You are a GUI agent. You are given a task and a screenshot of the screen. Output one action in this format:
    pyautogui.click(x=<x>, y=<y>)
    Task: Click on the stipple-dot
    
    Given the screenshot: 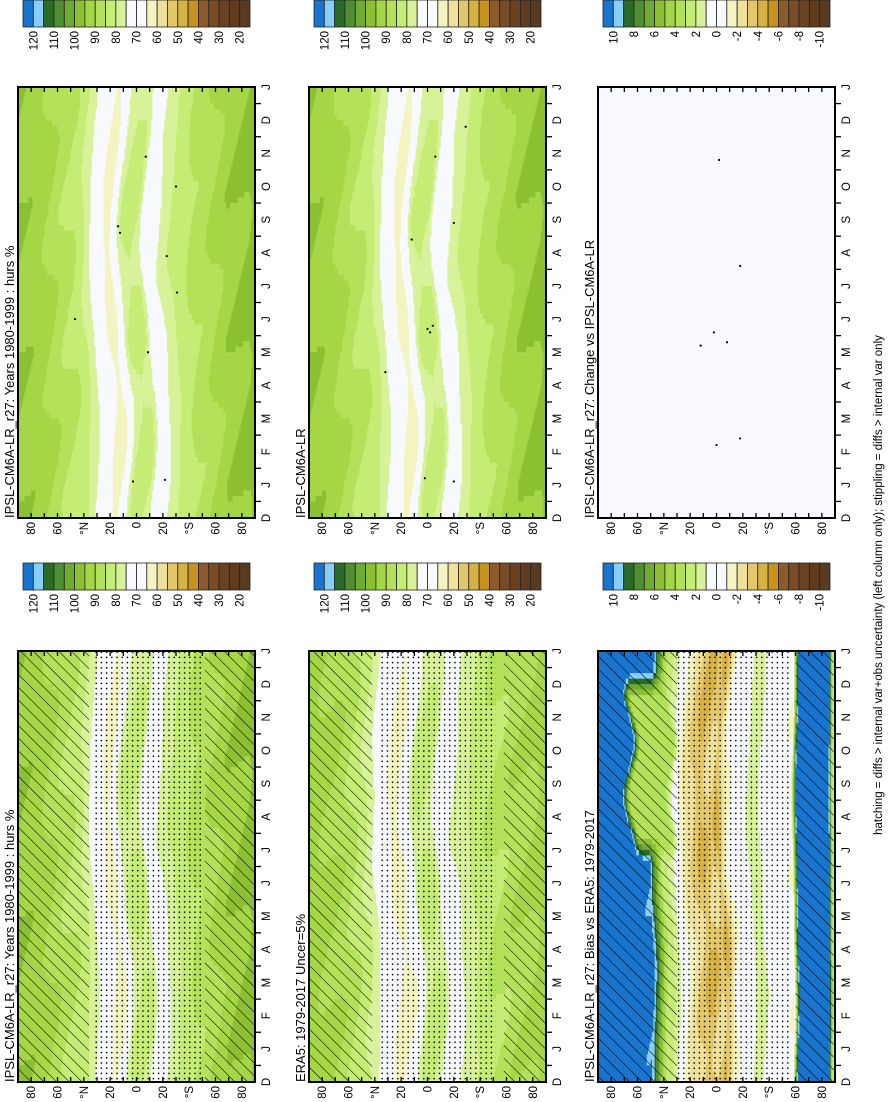 What is the action you would take?
    pyautogui.click(x=165, y=479)
    